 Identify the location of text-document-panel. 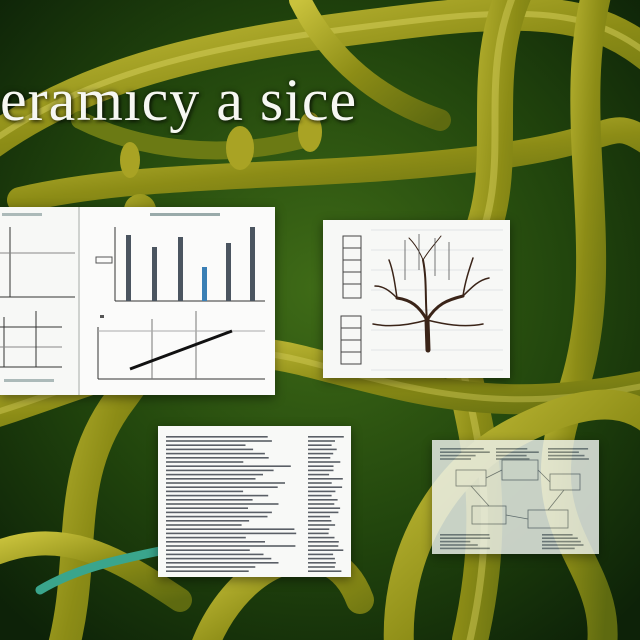
(254, 501).